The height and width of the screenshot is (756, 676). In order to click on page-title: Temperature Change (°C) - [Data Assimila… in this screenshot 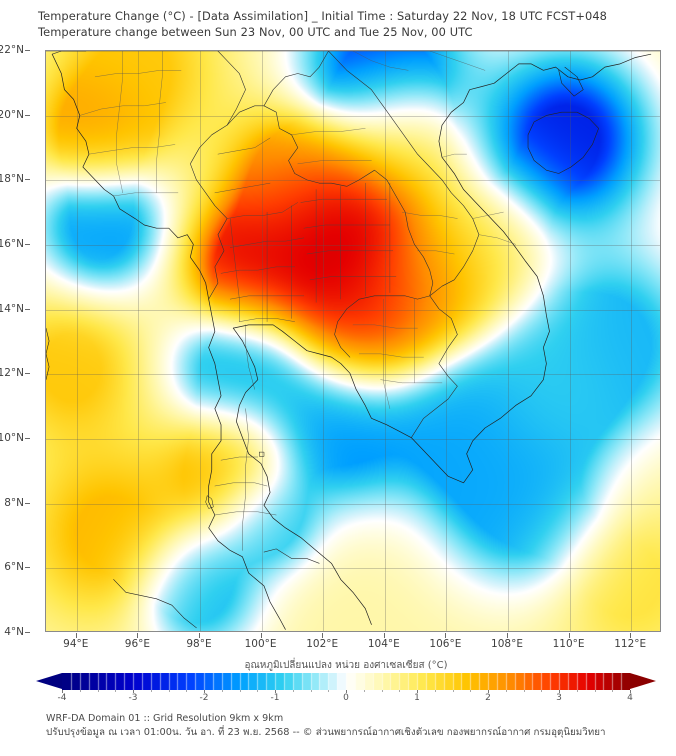, I will do `click(323, 16)`.